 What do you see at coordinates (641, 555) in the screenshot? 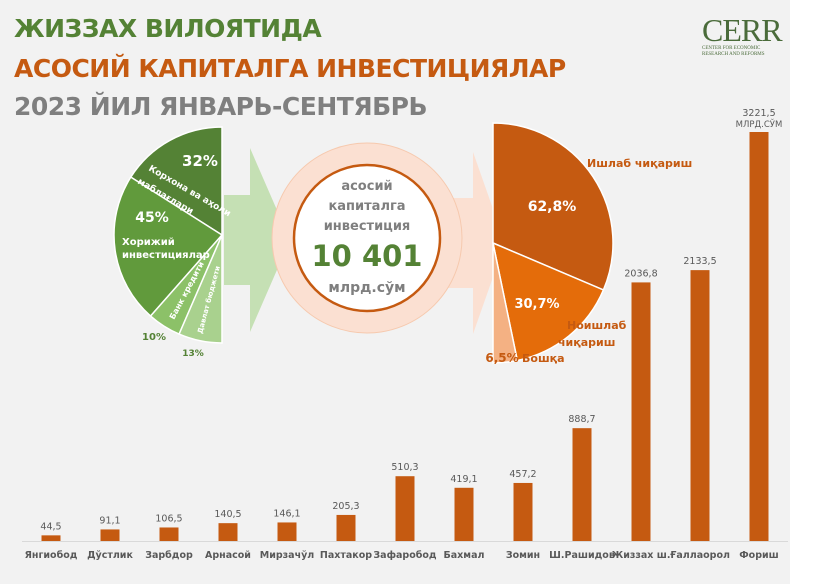
I see `x-tick-label: Жиззах ш.` at bounding box center [641, 555].